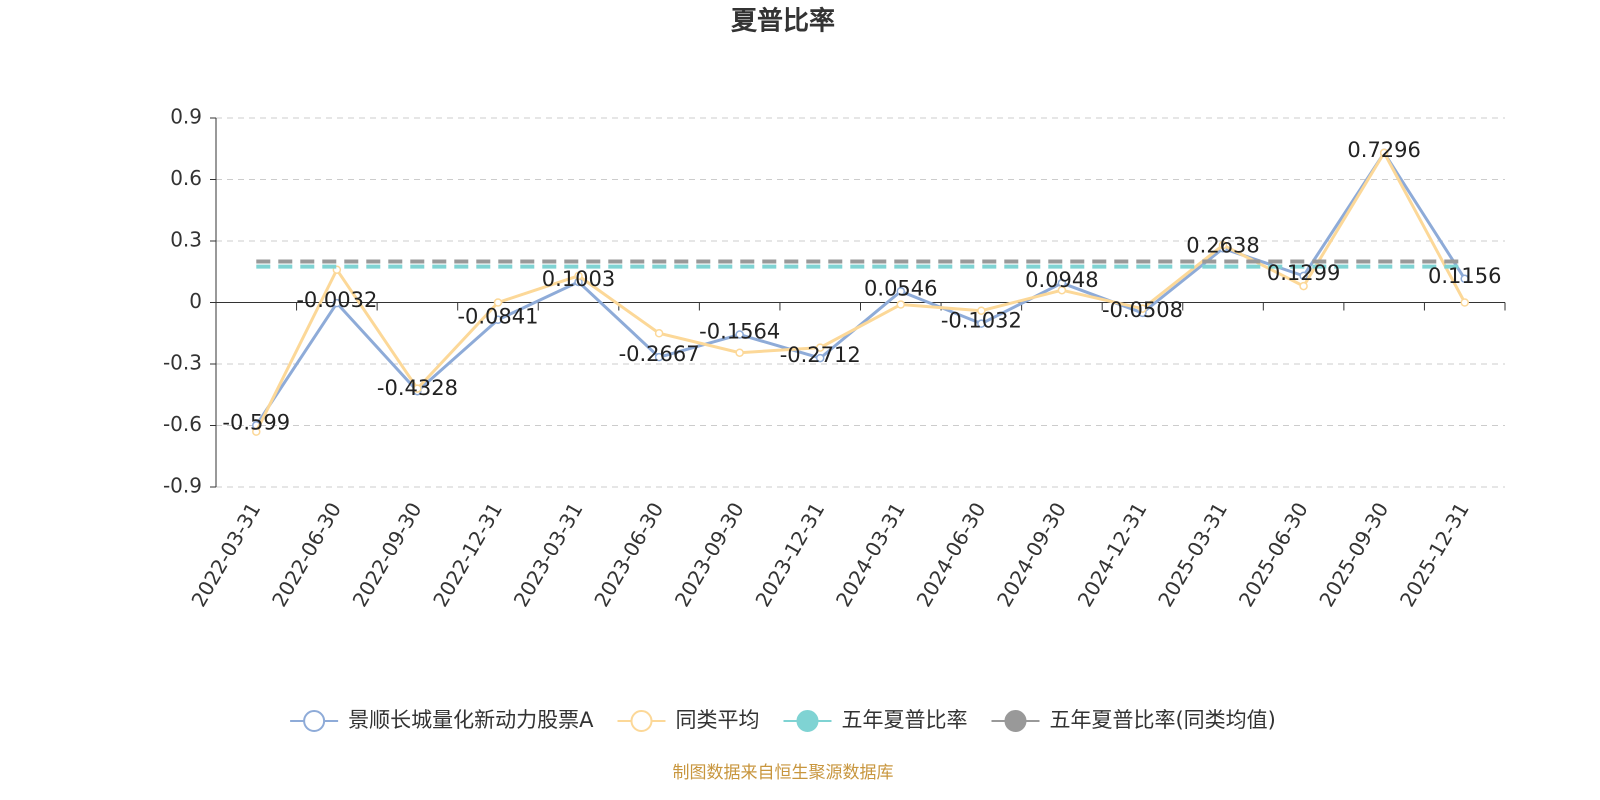  Describe the element at coordinates (225, 554) in the screenshot. I see `x-tick-label: 2022-03-31` at that location.